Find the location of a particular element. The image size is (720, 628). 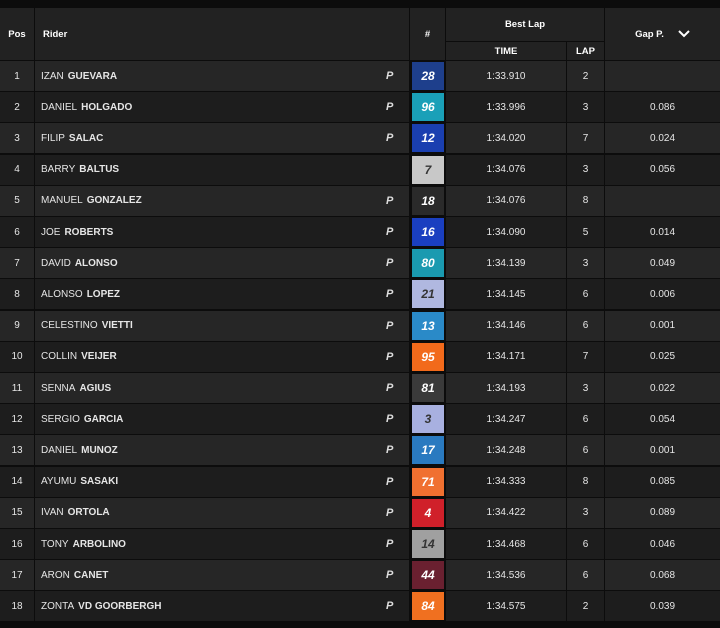

first-name: AYUMU is located at coordinates (59, 482).